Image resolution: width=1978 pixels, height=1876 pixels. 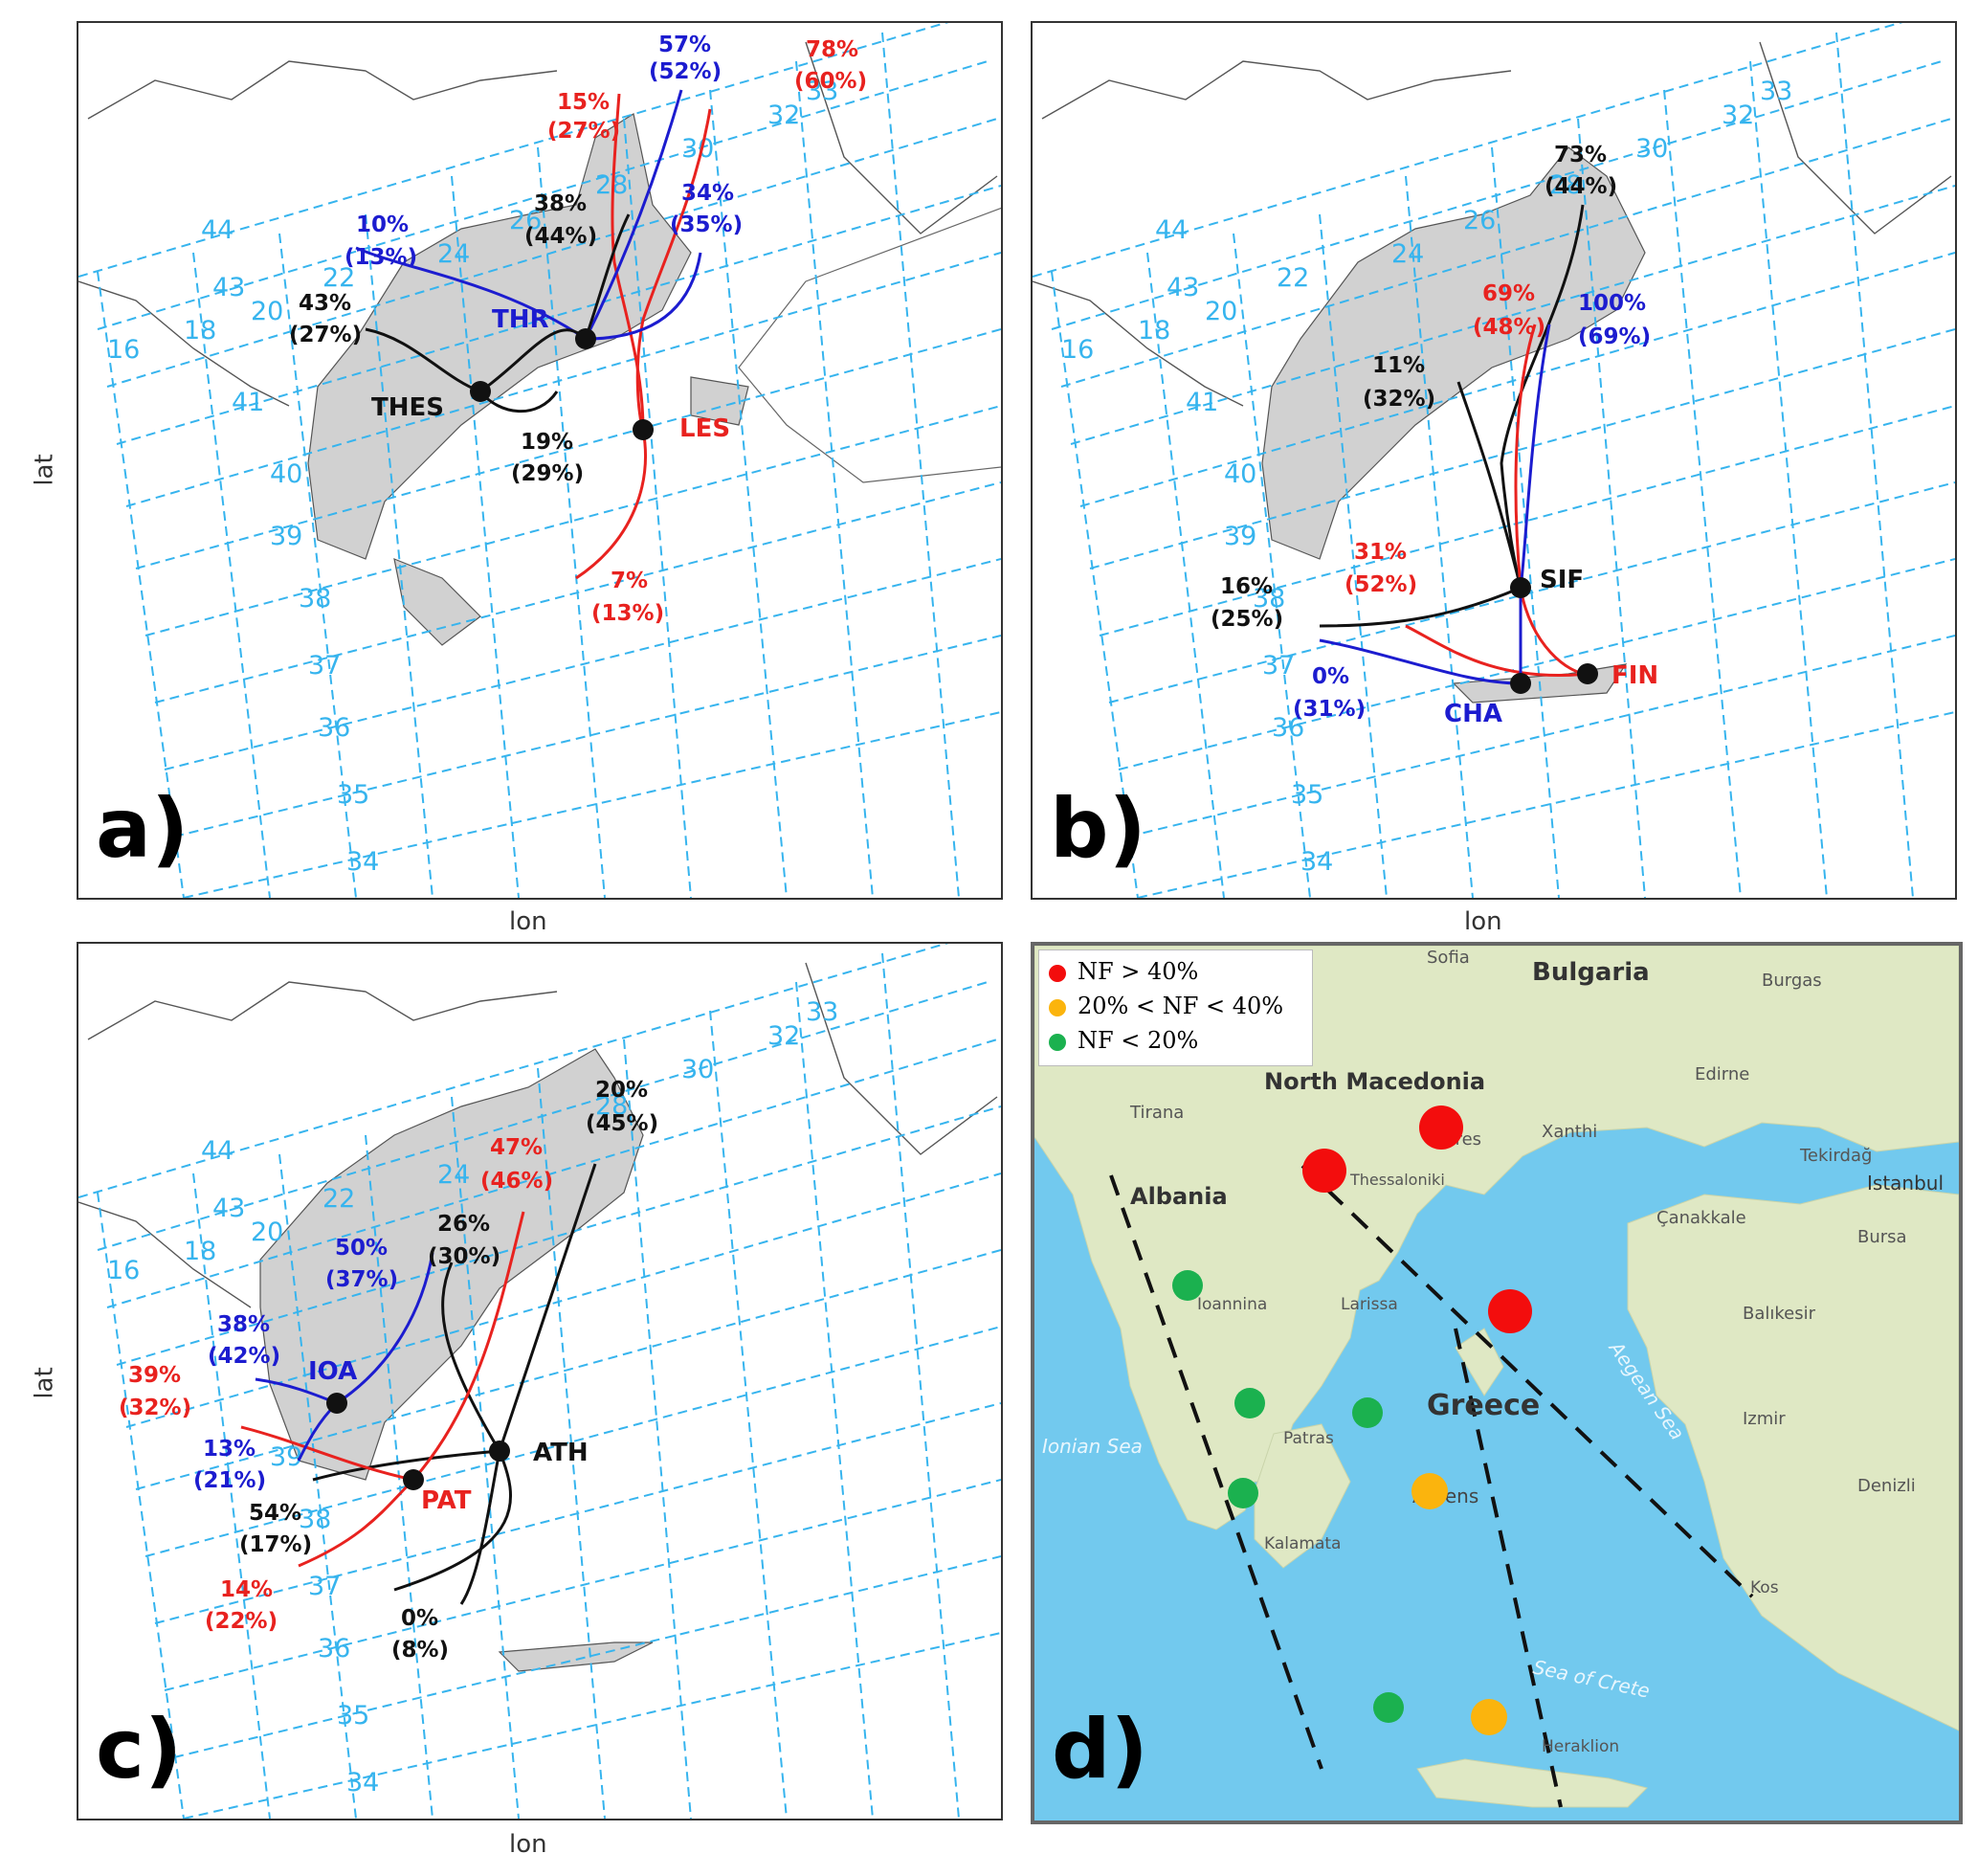 I want to click on station-label: FIN, so click(x=1634, y=675).